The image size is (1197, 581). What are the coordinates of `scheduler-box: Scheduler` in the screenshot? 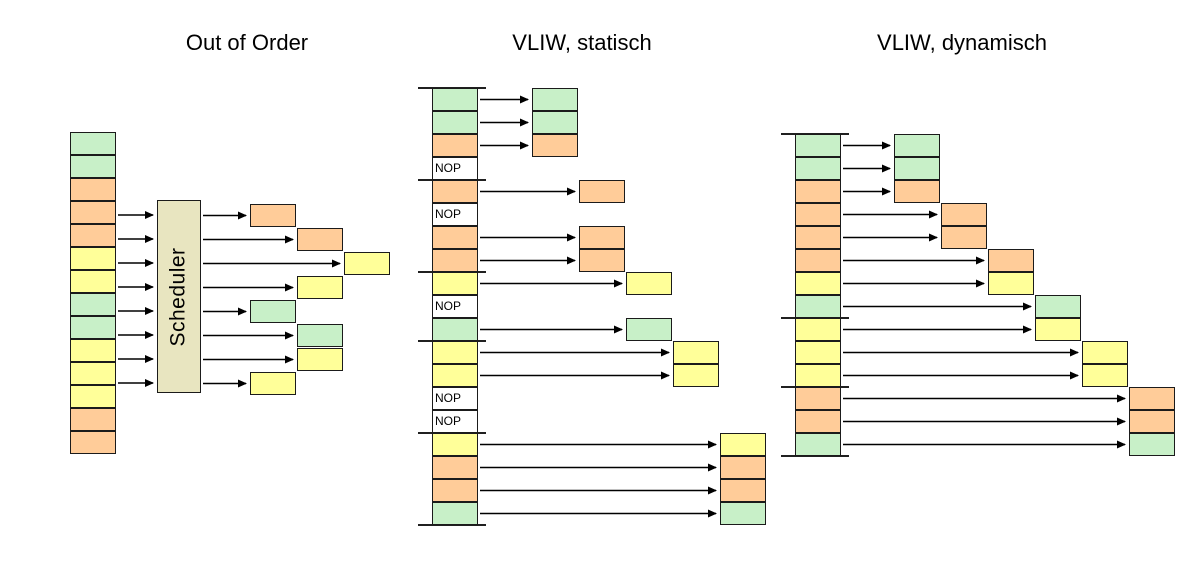 It's located at (179, 296).